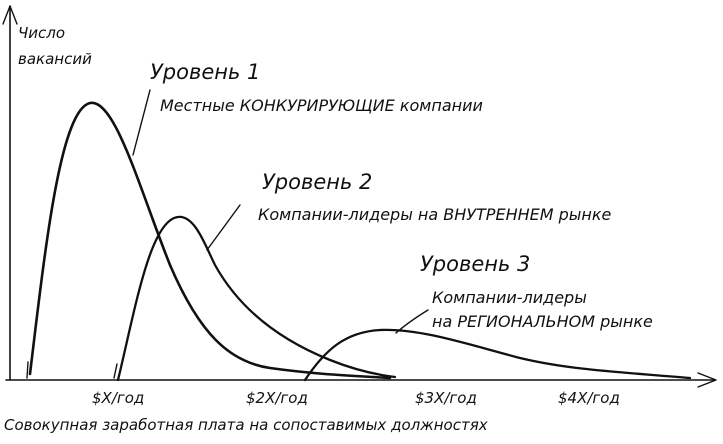 This screenshot has width=723, height=444. What do you see at coordinates (55, 59) in the screenshot?
I see `y-axis-label-line2: вакансий` at bounding box center [55, 59].